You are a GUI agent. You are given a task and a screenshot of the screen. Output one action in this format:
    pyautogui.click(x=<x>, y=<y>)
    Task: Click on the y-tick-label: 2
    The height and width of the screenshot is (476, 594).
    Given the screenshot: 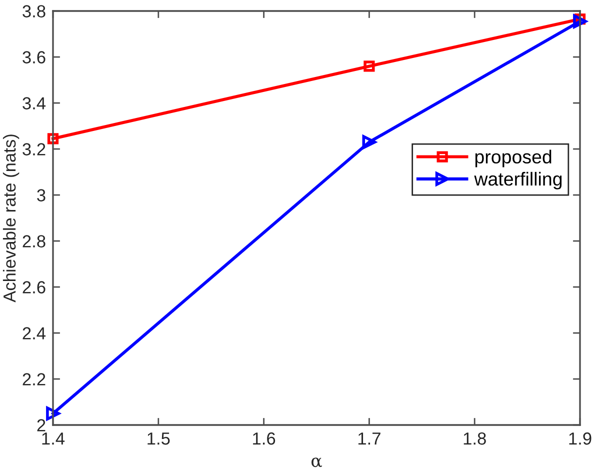 What is the action you would take?
    pyautogui.click(x=41, y=425)
    